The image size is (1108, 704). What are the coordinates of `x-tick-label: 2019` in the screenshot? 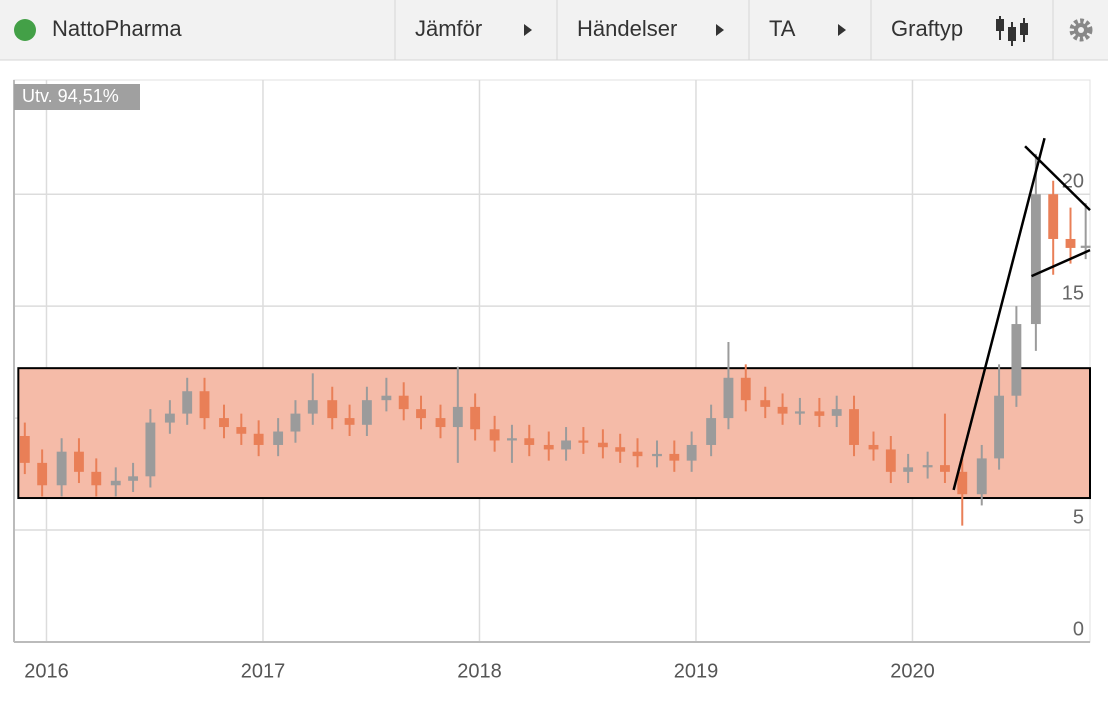 It's located at (696, 671).